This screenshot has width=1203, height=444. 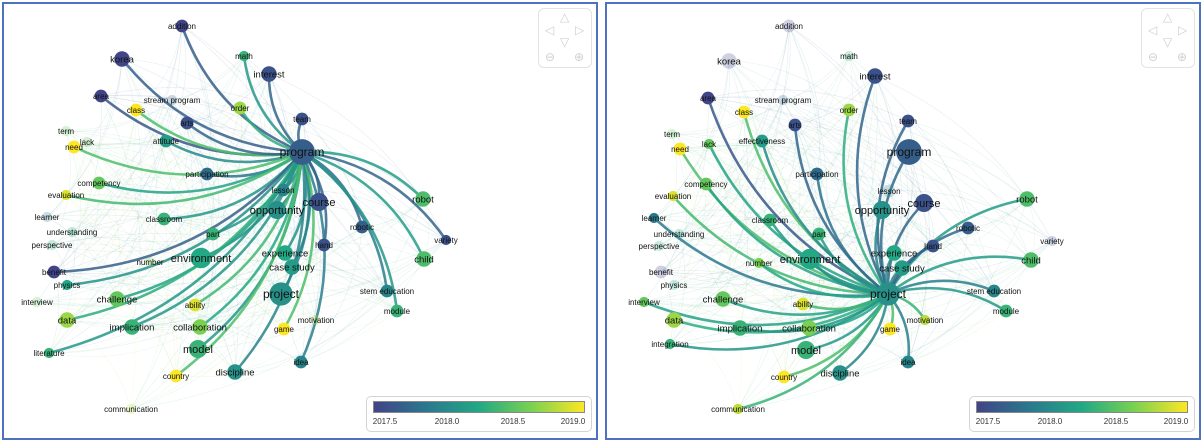 What do you see at coordinates (810, 259) in the screenshot?
I see `node-environment` at bounding box center [810, 259].